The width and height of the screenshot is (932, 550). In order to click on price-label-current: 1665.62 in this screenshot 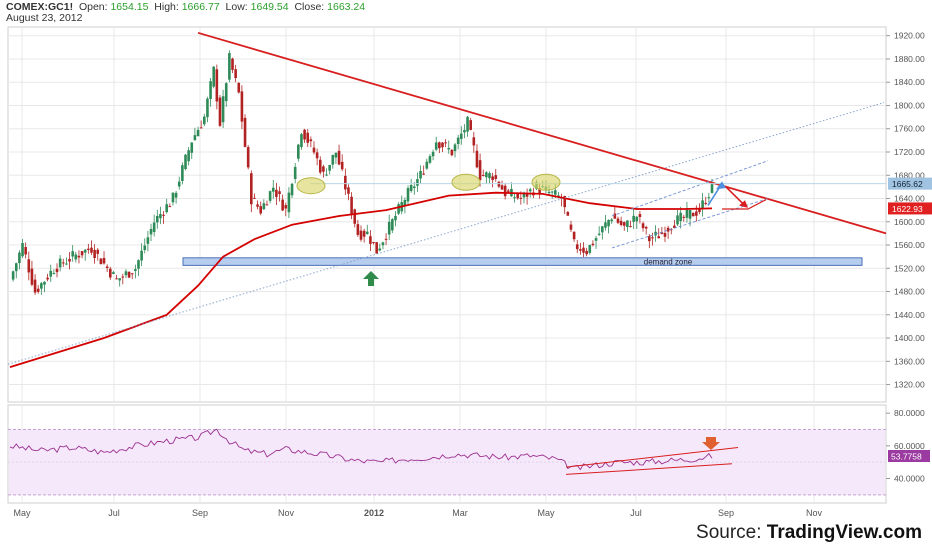, I will do `click(907, 184)`.